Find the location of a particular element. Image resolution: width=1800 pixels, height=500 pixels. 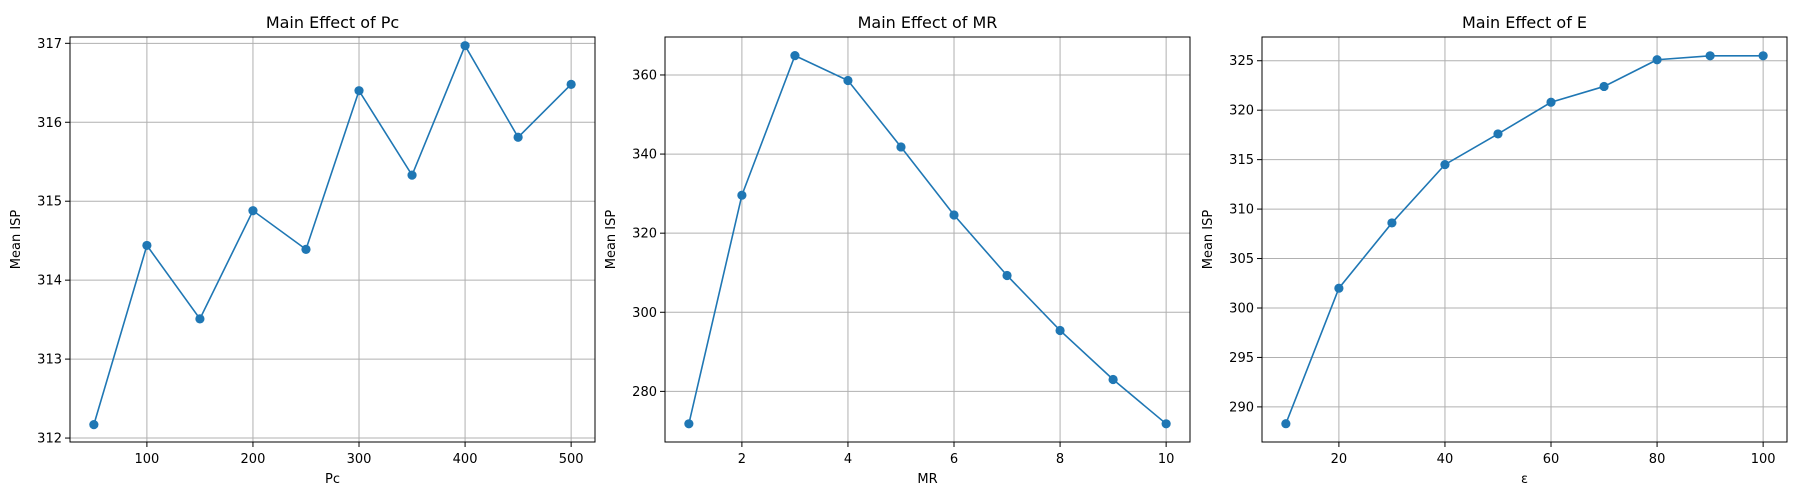

chart-title: Main Effect of MR is located at coordinates (928, 22).